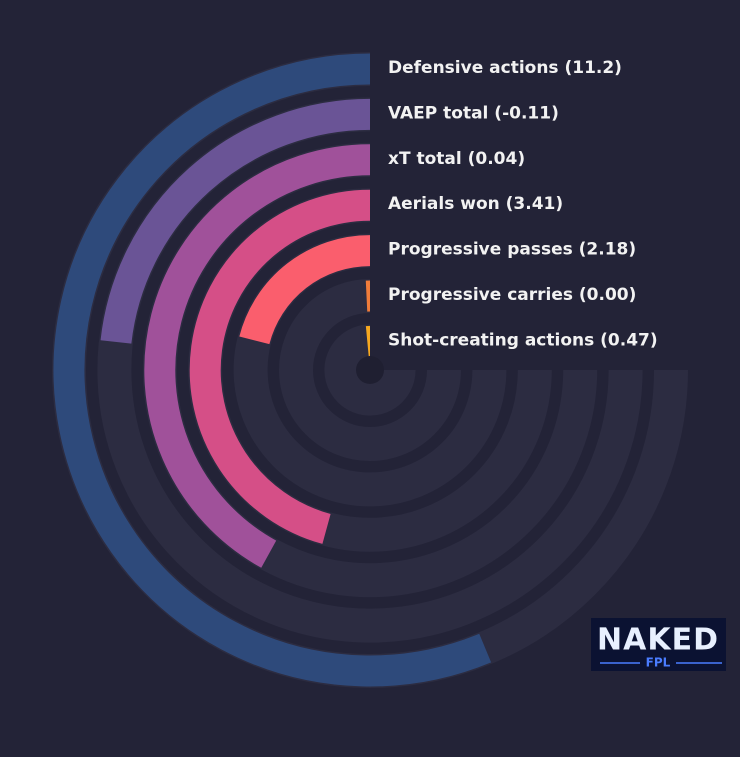 This screenshot has width=740, height=757. What do you see at coordinates (505, 68) in the screenshot?
I see `bar-label: Defensive actions (11.2)` at bounding box center [505, 68].